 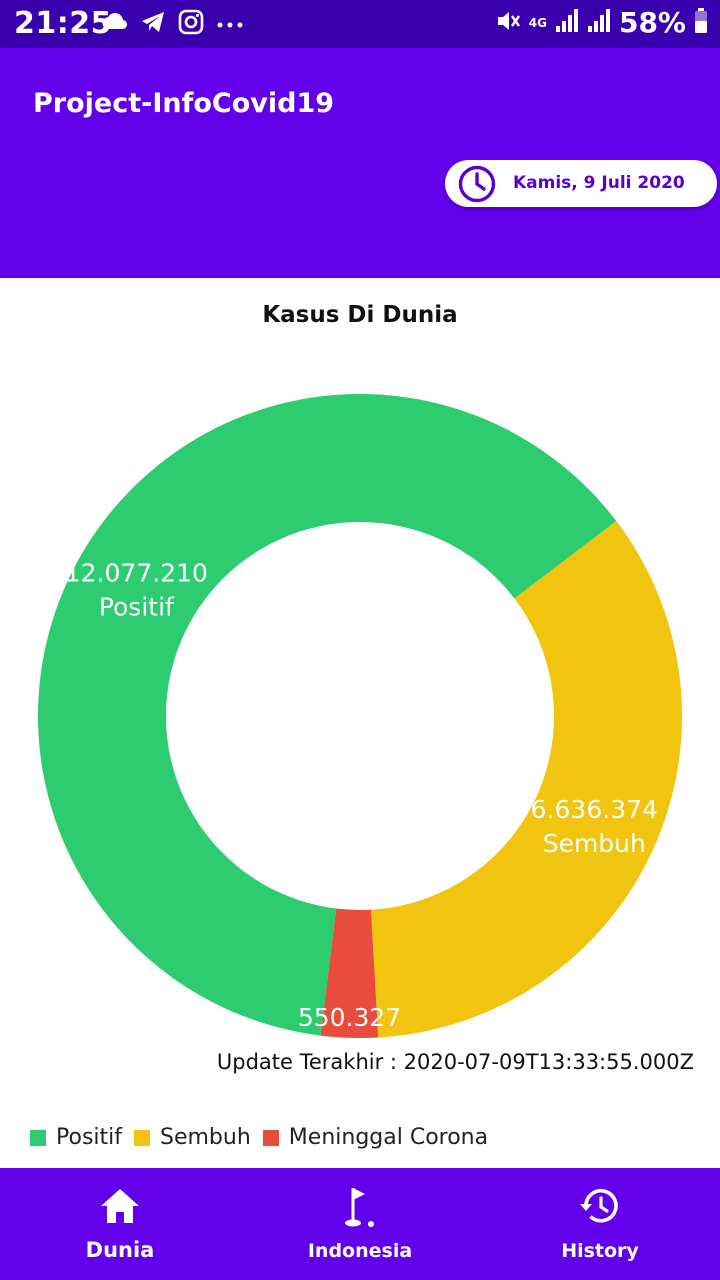 I want to click on slice-value-label: 12.077.210, so click(x=136, y=572).